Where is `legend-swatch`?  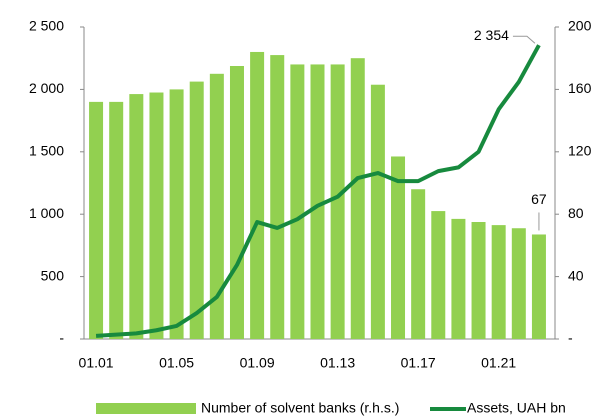 legend-swatch is located at coordinates (146, 408).